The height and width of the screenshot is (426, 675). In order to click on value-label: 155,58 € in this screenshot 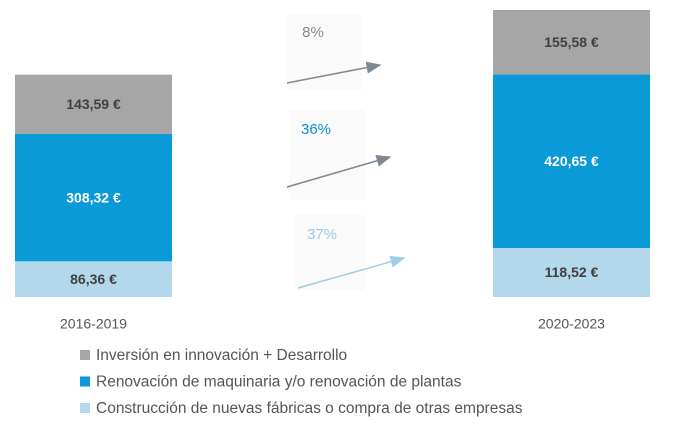, I will do `click(571, 42)`.